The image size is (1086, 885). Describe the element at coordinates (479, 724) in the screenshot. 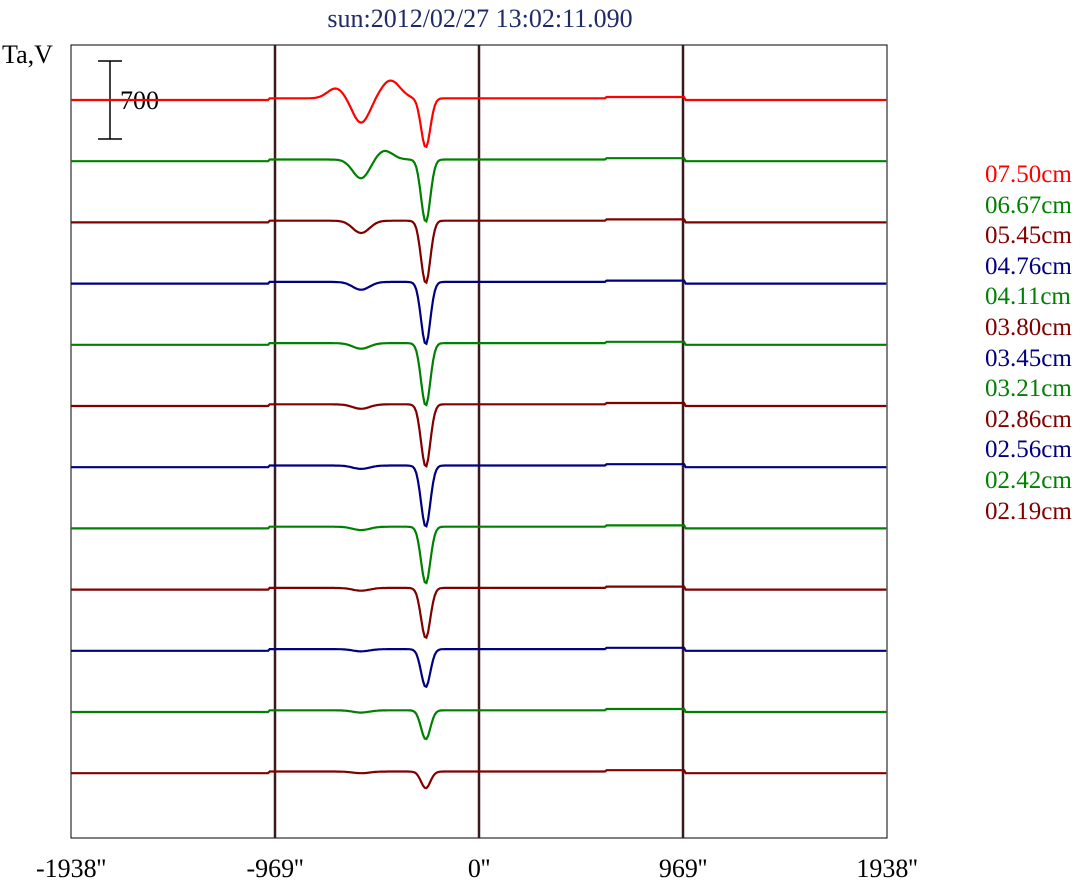

I see `trace-02.42cm` at that location.